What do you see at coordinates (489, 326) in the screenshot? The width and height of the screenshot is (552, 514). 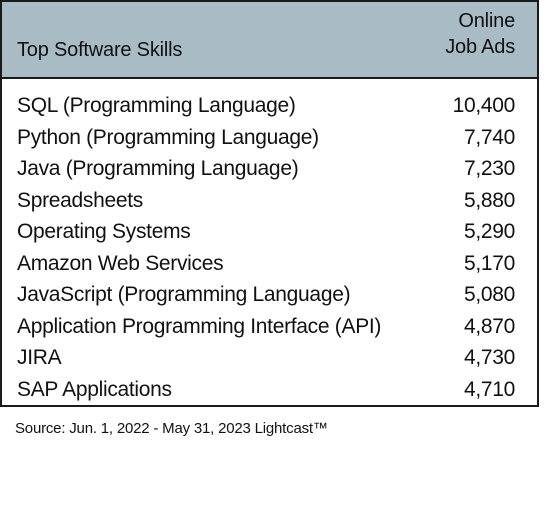 I see `job-ads-value: 4,870` at bounding box center [489, 326].